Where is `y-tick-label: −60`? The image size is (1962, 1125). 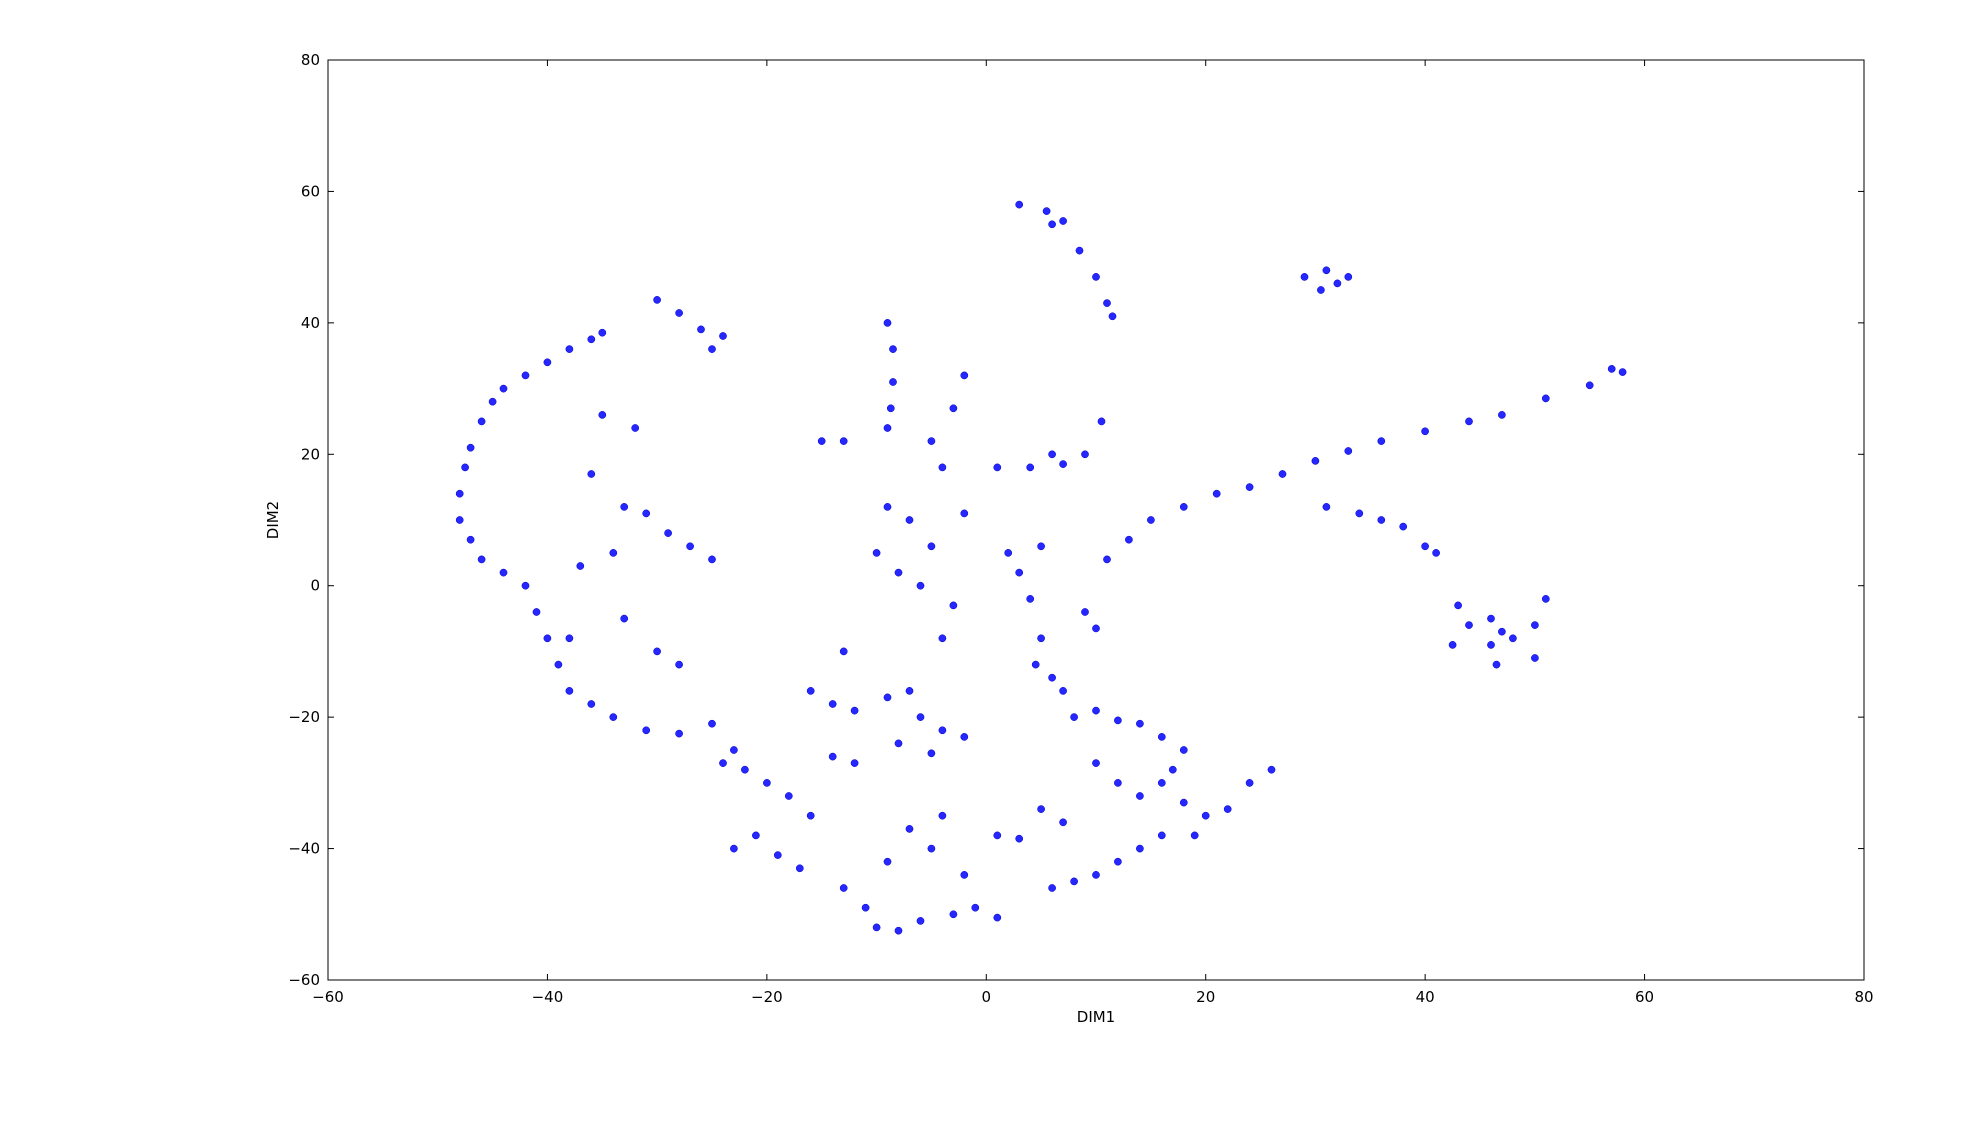 y-tick-label: −60 is located at coordinates (304, 980).